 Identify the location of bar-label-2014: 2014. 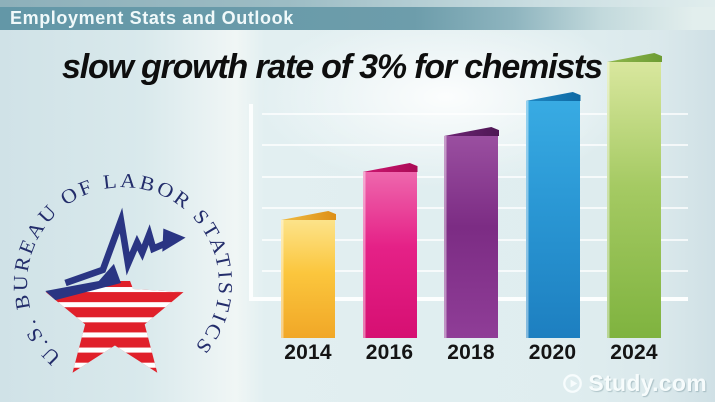
(308, 352).